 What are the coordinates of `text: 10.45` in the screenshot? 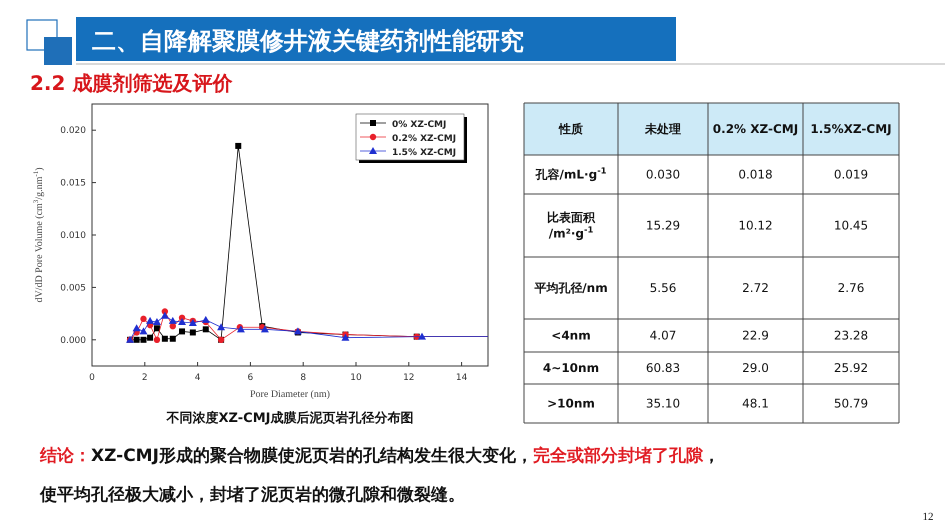 It's located at (851, 225).